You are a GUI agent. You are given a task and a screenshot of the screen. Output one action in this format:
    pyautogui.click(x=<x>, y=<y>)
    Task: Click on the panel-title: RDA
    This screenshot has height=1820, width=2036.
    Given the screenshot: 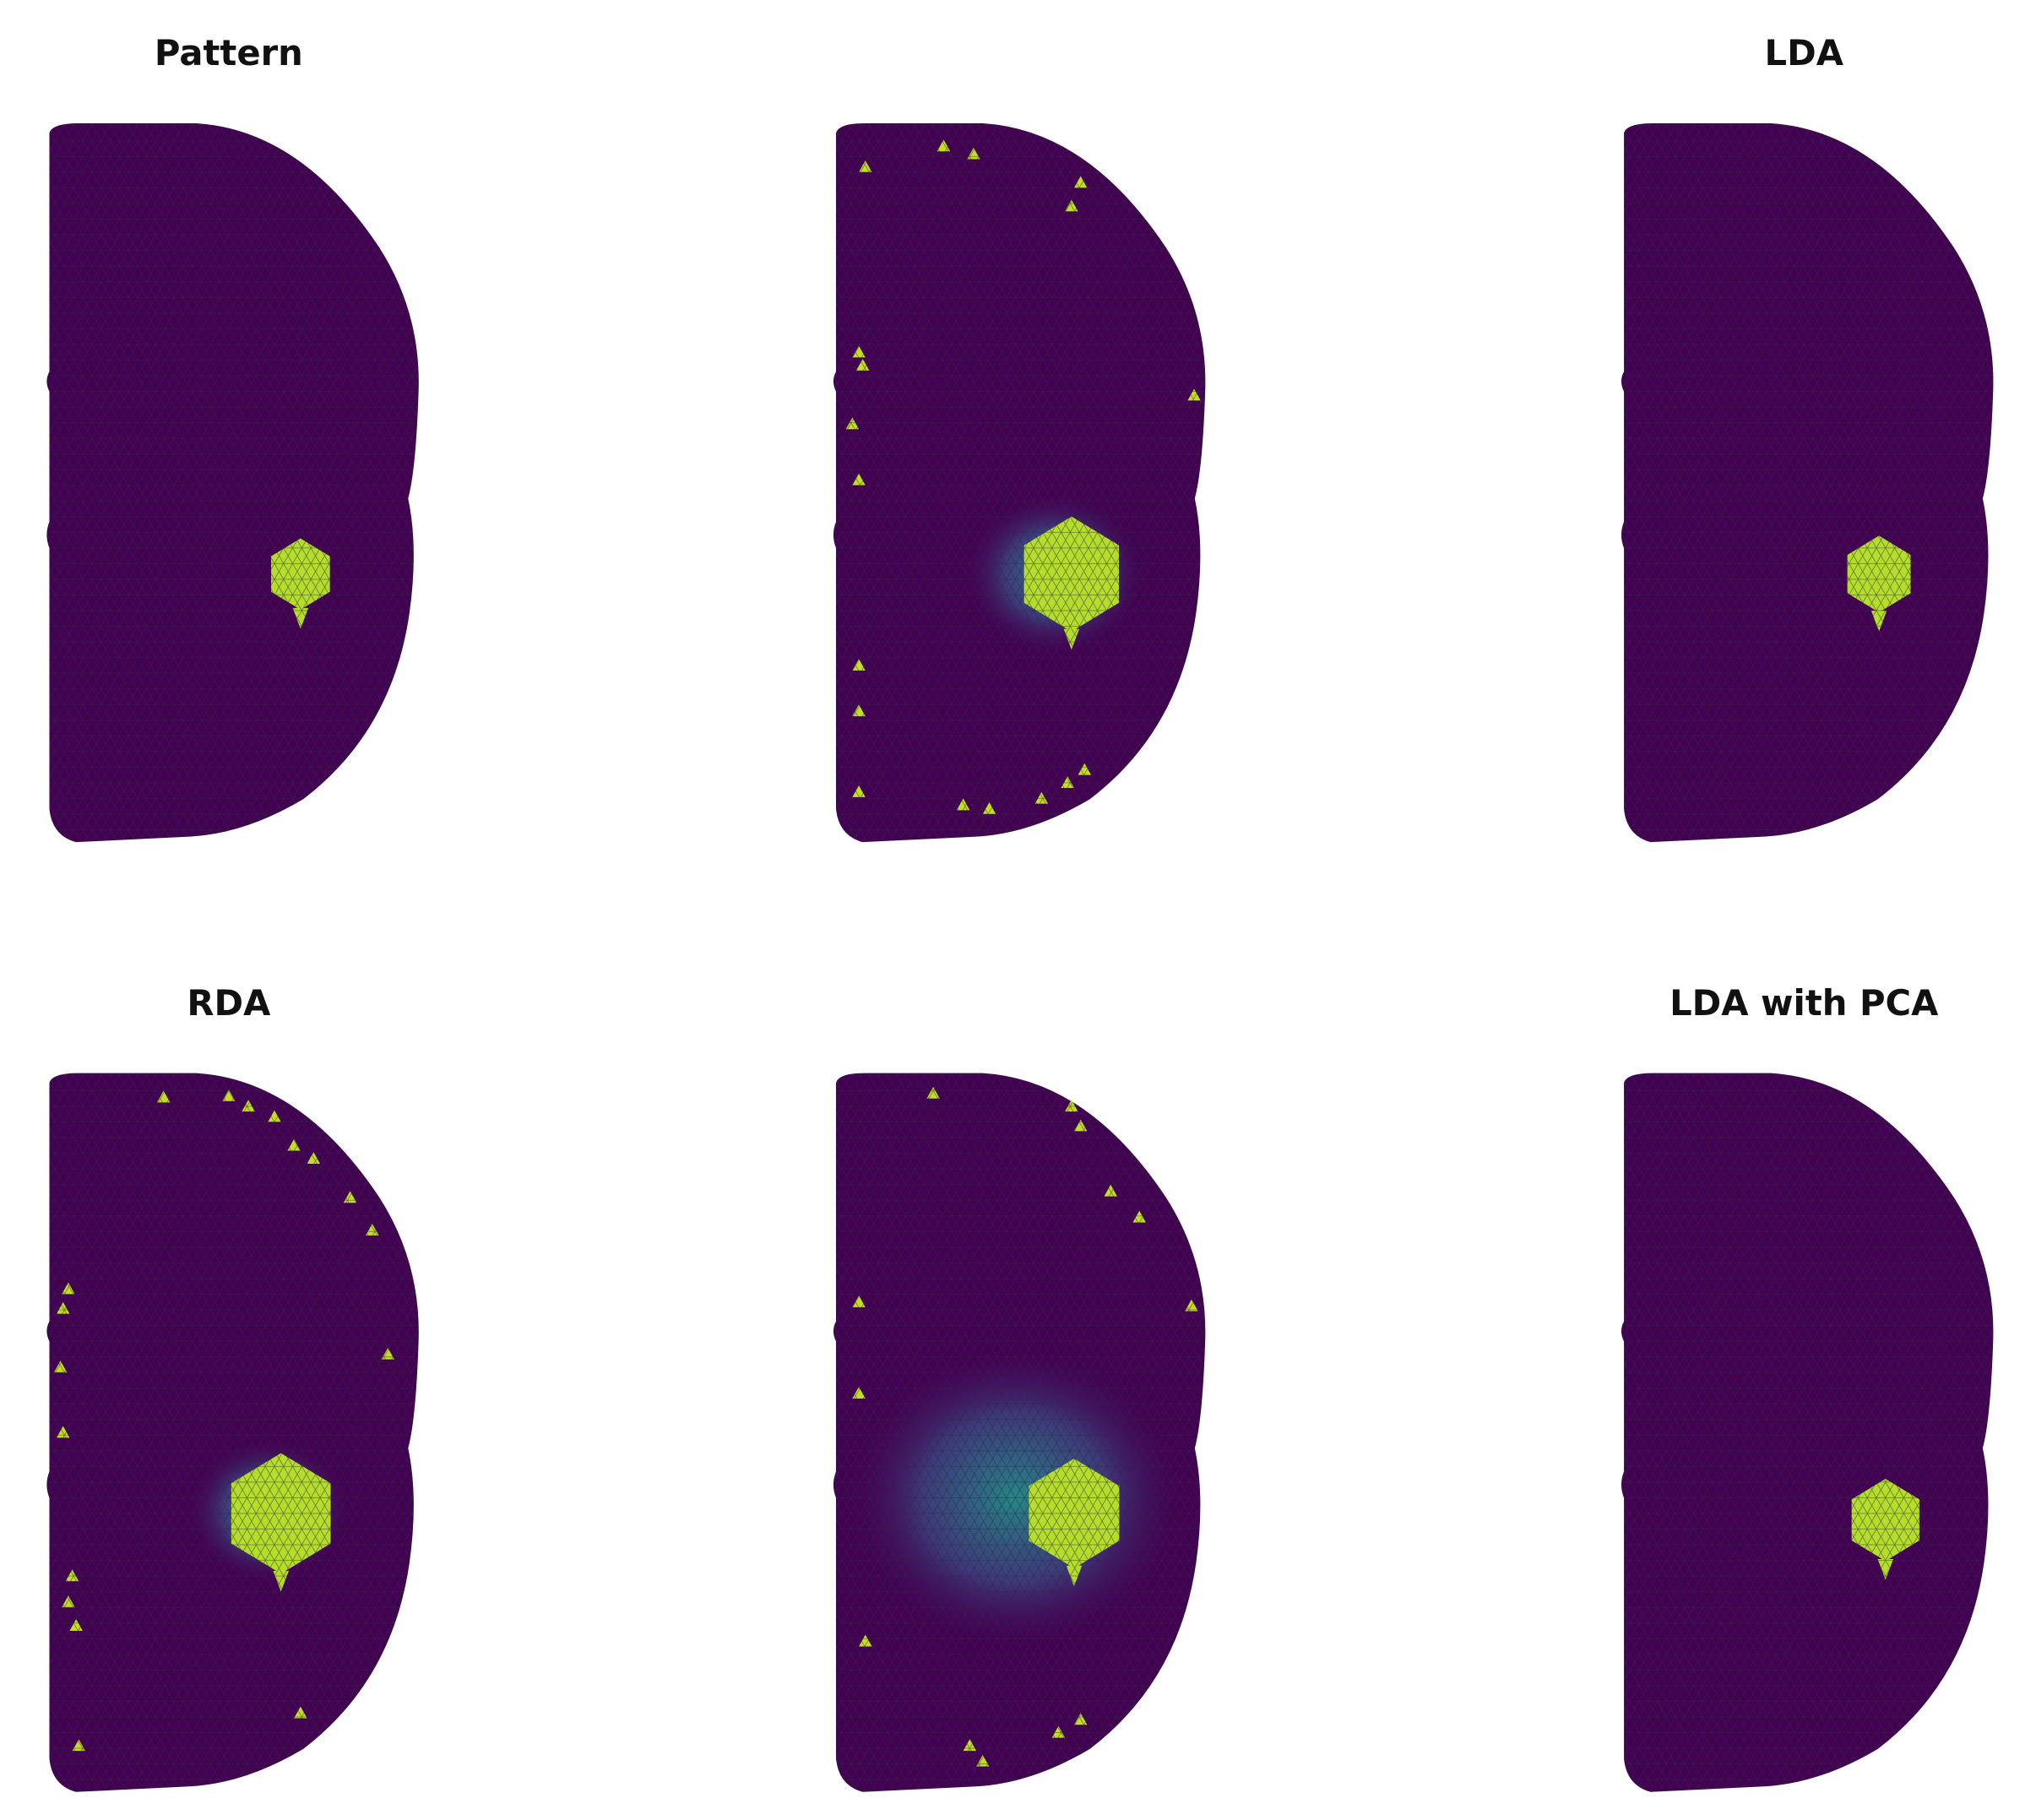 What is the action you would take?
    pyautogui.click(x=229, y=1003)
    